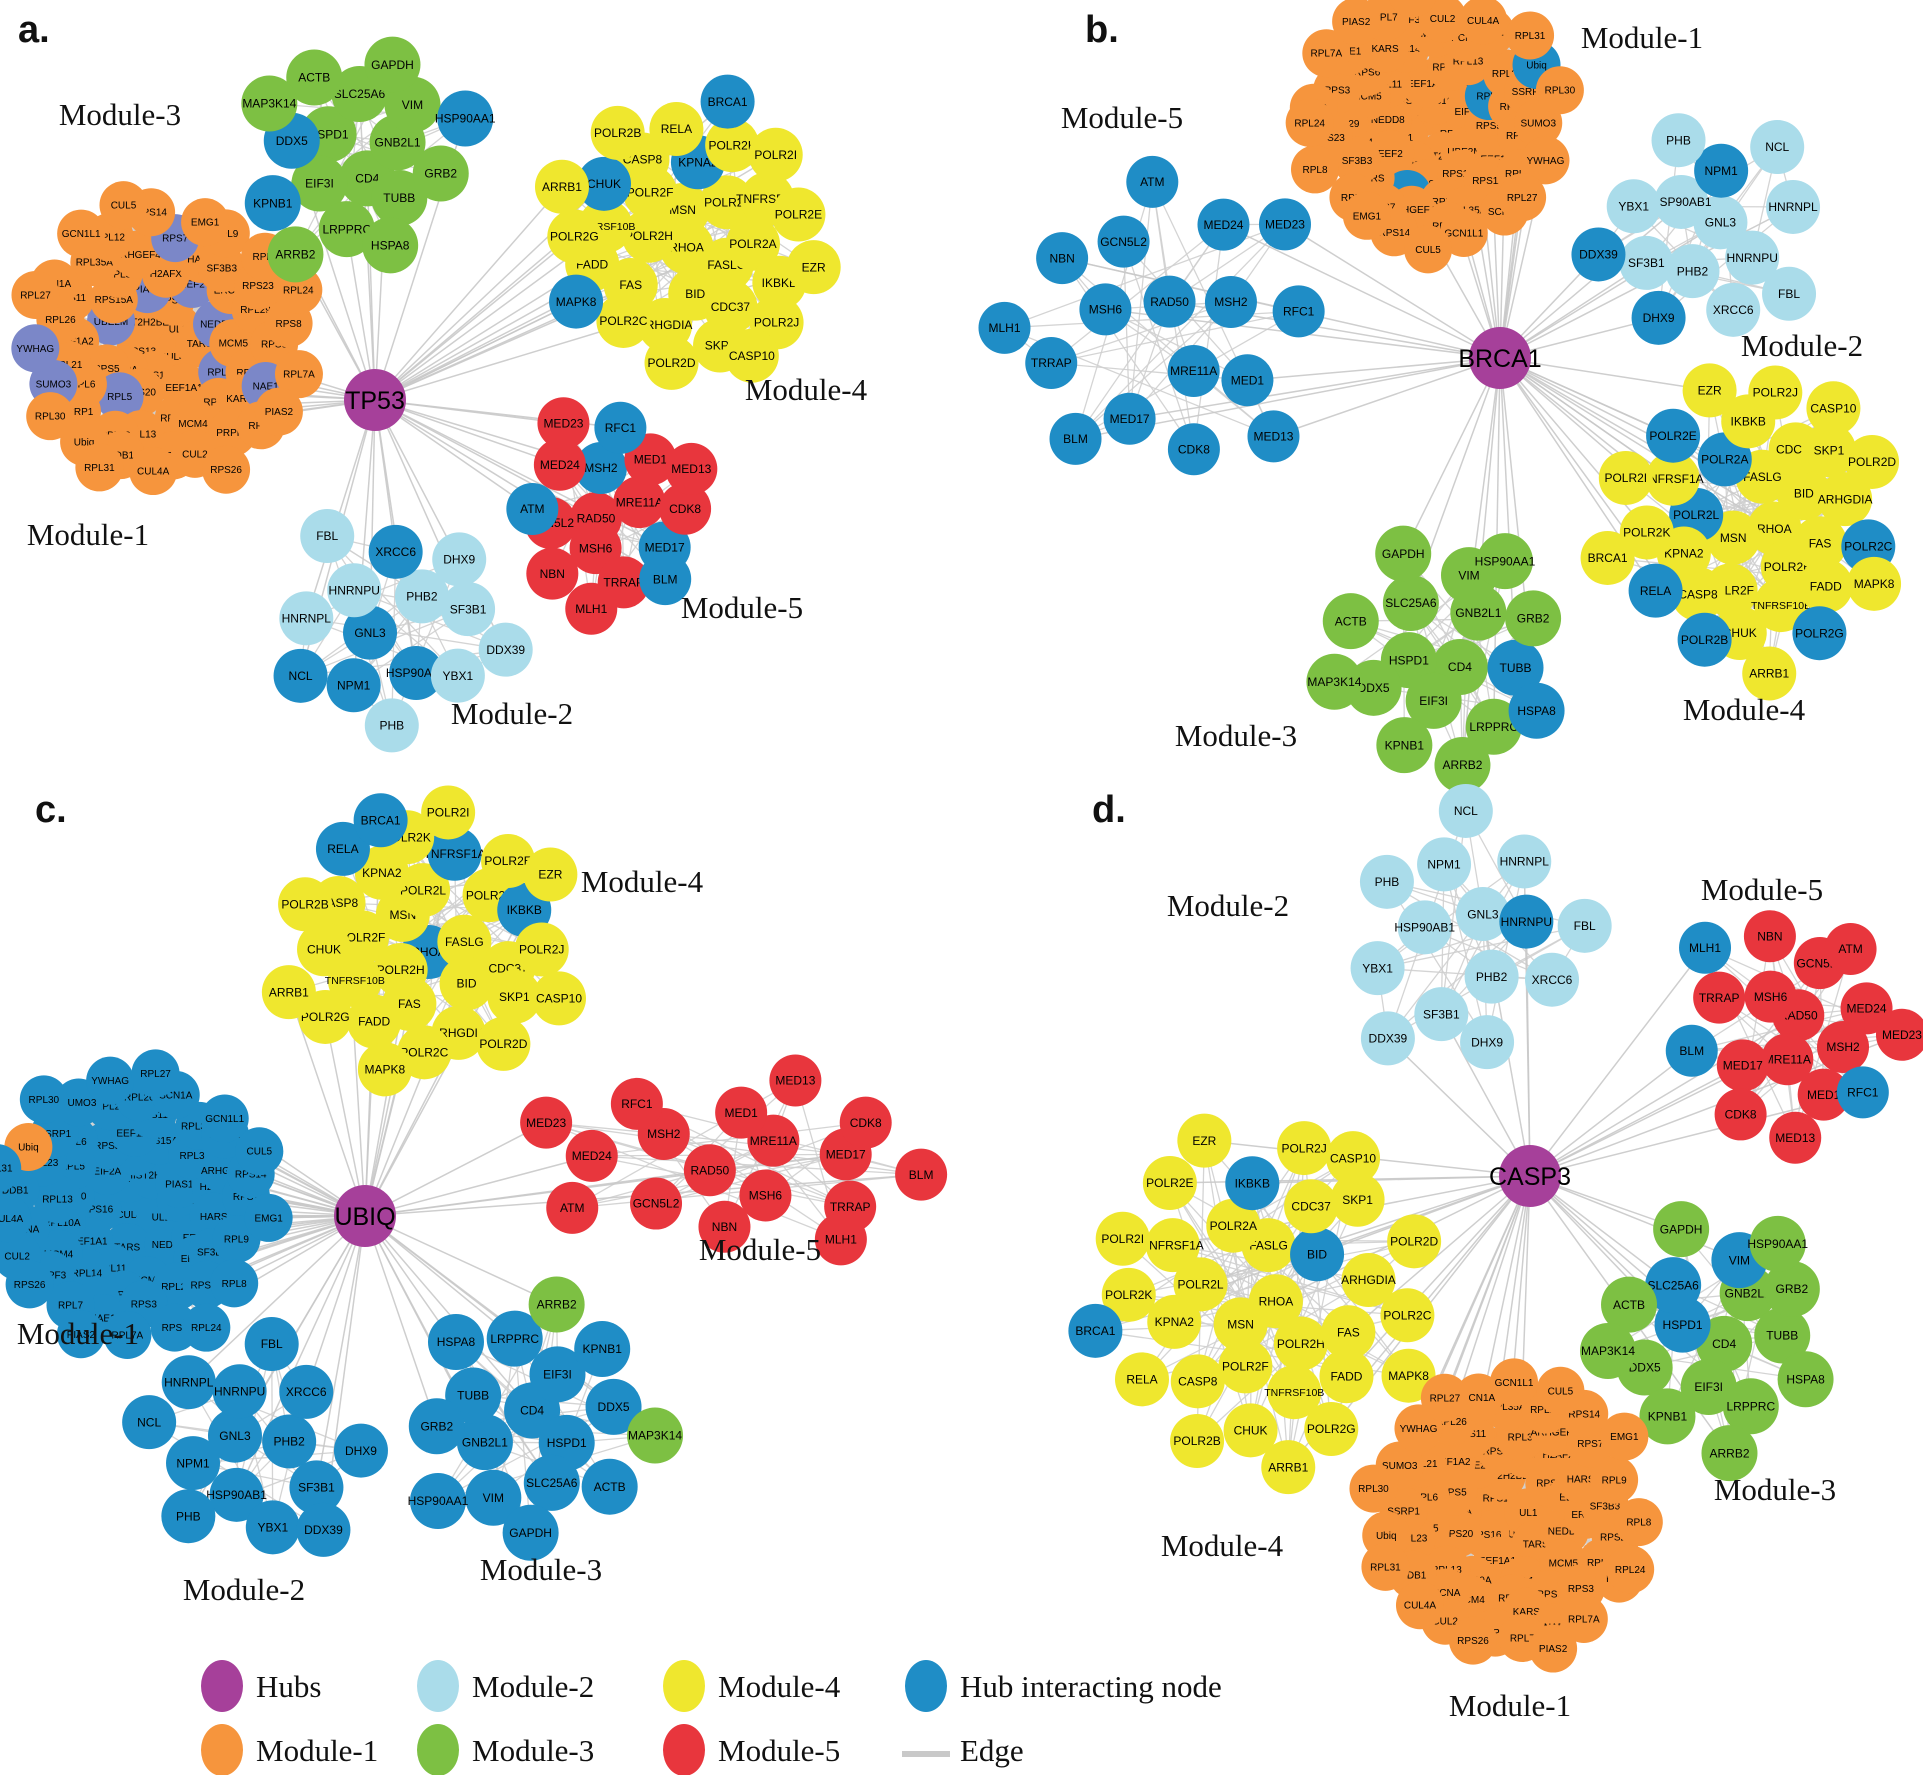 This screenshot has width=1923, height=1775. Describe the element at coordinates (1409, 660) in the screenshot. I see `gene-label-HSPD1: HSPD1` at that location.